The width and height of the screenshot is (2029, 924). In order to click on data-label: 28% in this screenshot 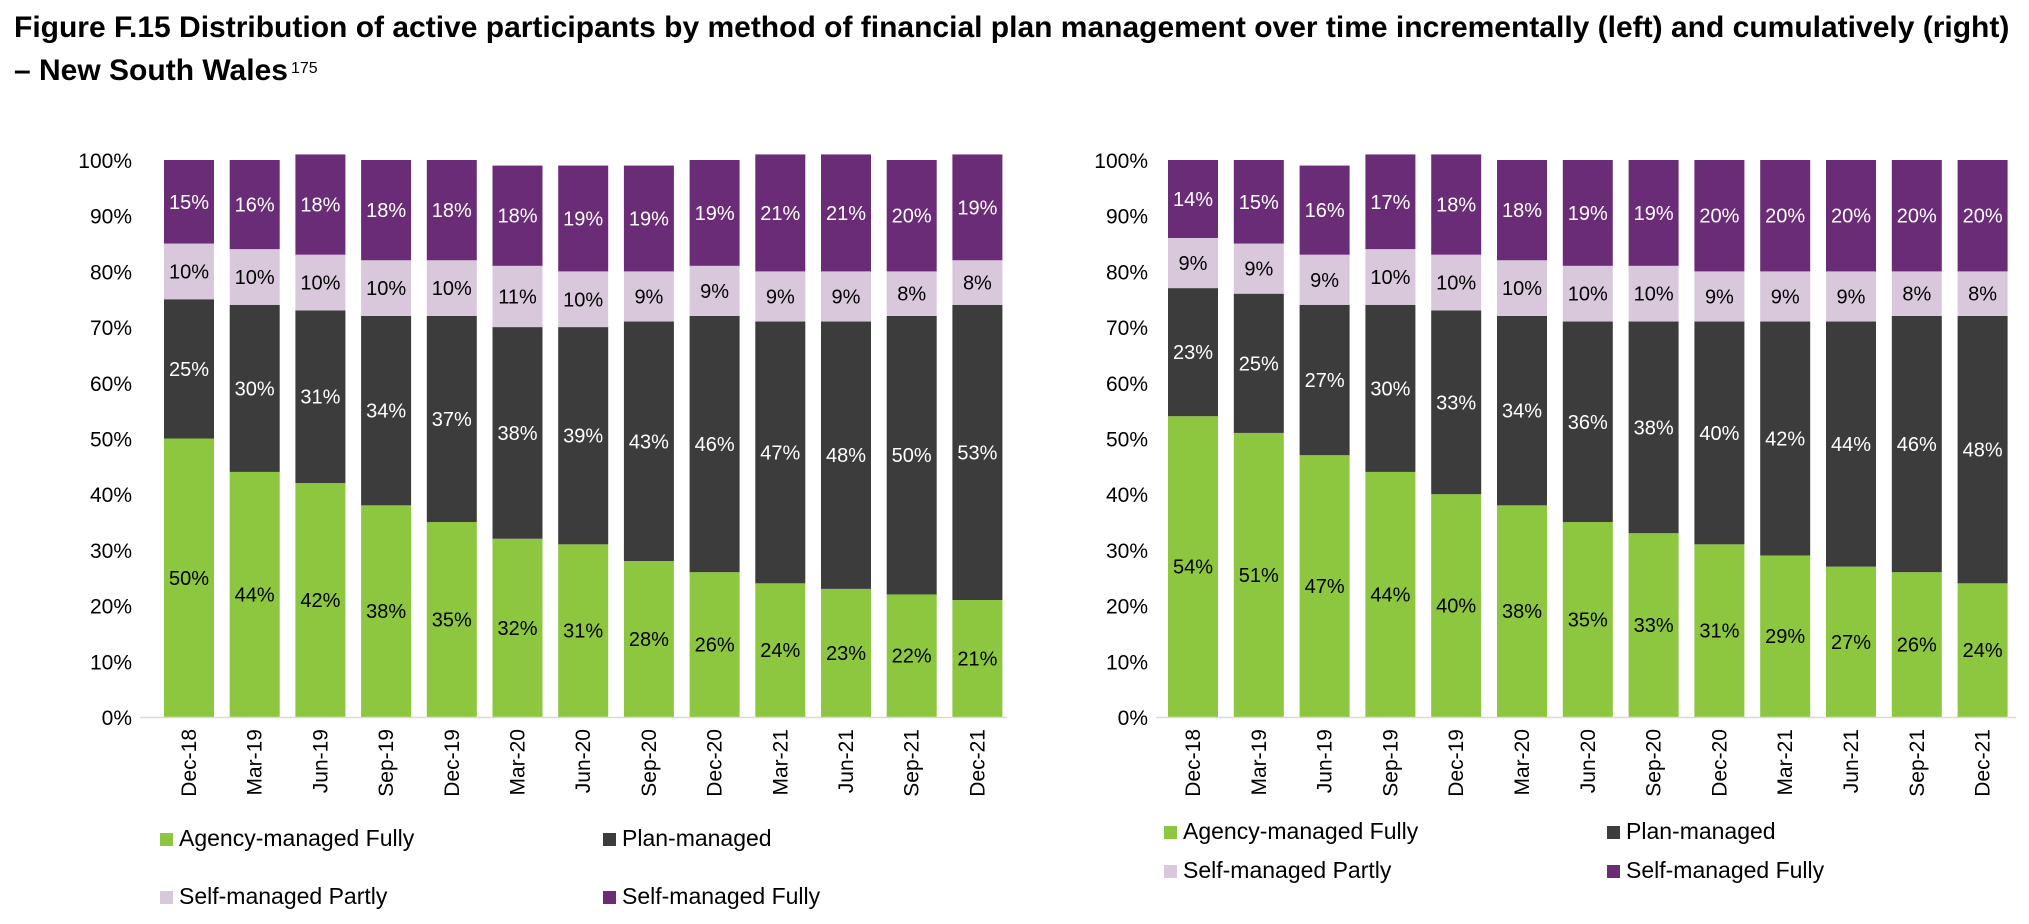, I will do `click(649, 640)`.